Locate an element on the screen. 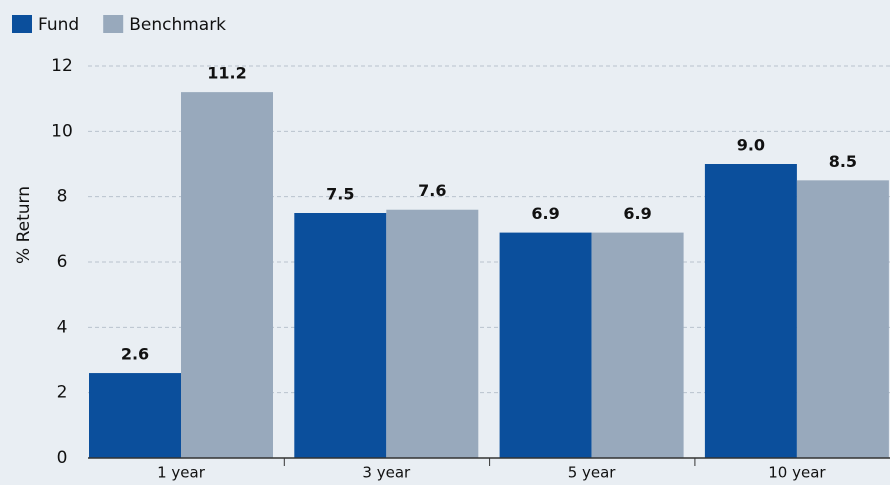  value-label: 9.0 is located at coordinates (751, 145).